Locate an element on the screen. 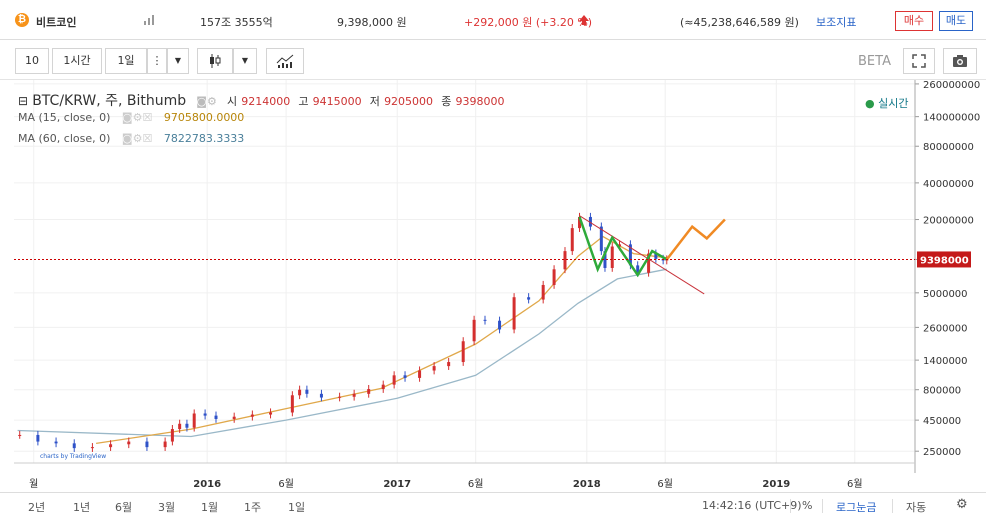 This screenshot has height=519, width=986. current-price: 9,398,000 원 is located at coordinates (372, 22).